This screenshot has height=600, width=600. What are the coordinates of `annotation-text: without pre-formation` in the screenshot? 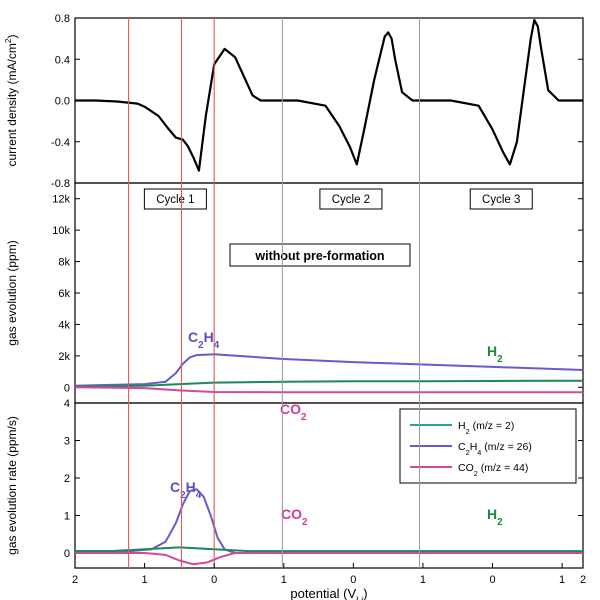 It's located at (319, 256).